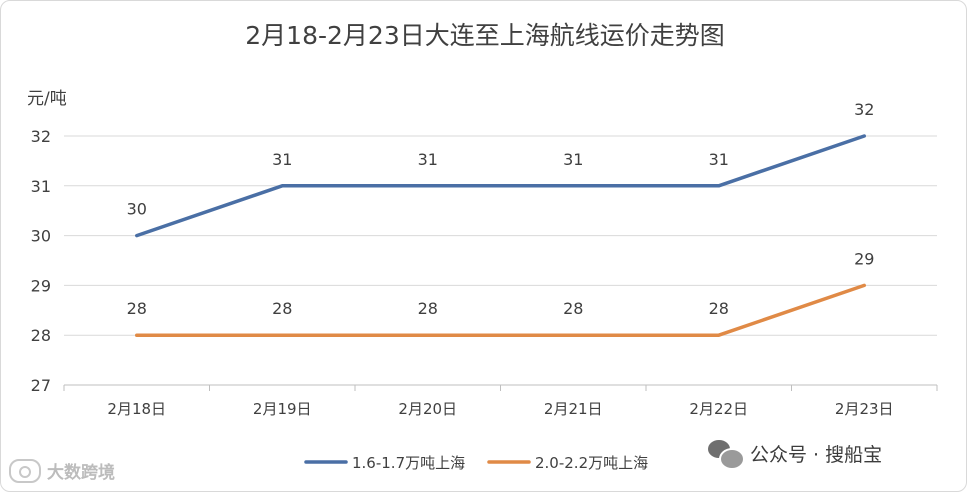 This screenshot has width=967, height=492. I want to click on watermark-right-text: 公众号 · 搜船宝, so click(816, 454).